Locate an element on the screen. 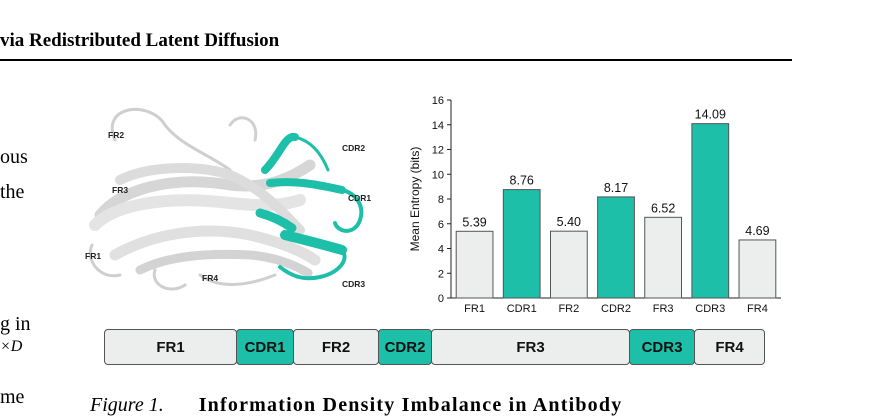 The image size is (883, 417). bar-value-label: 8.17 is located at coordinates (616, 188).